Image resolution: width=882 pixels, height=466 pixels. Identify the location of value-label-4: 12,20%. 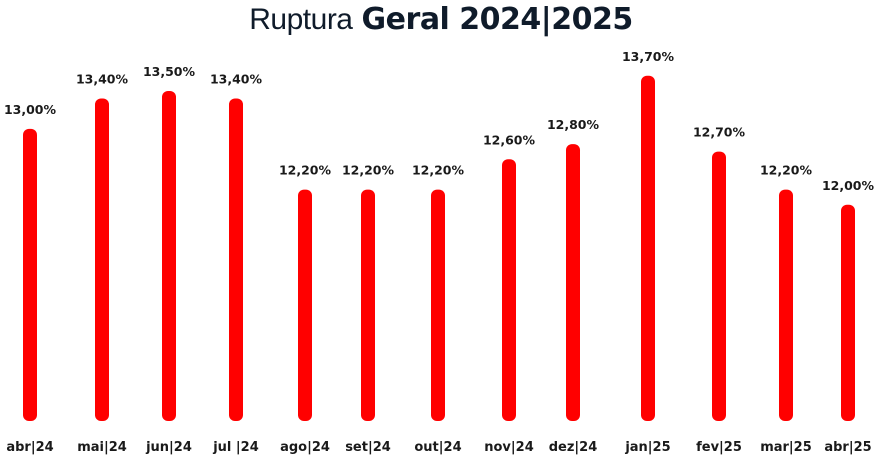
(305, 170).